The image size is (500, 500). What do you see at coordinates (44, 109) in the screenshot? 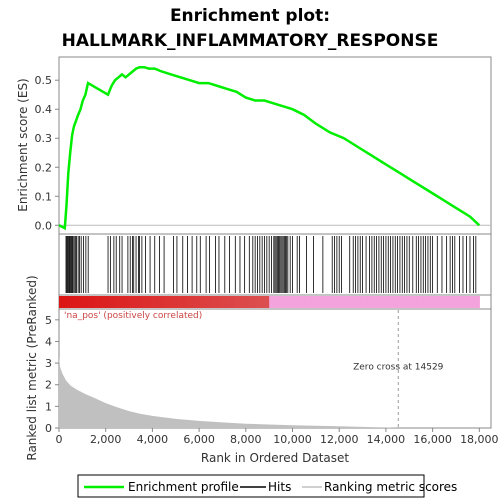
I see `es-ytick-label: 0.4` at bounding box center [44, 109].